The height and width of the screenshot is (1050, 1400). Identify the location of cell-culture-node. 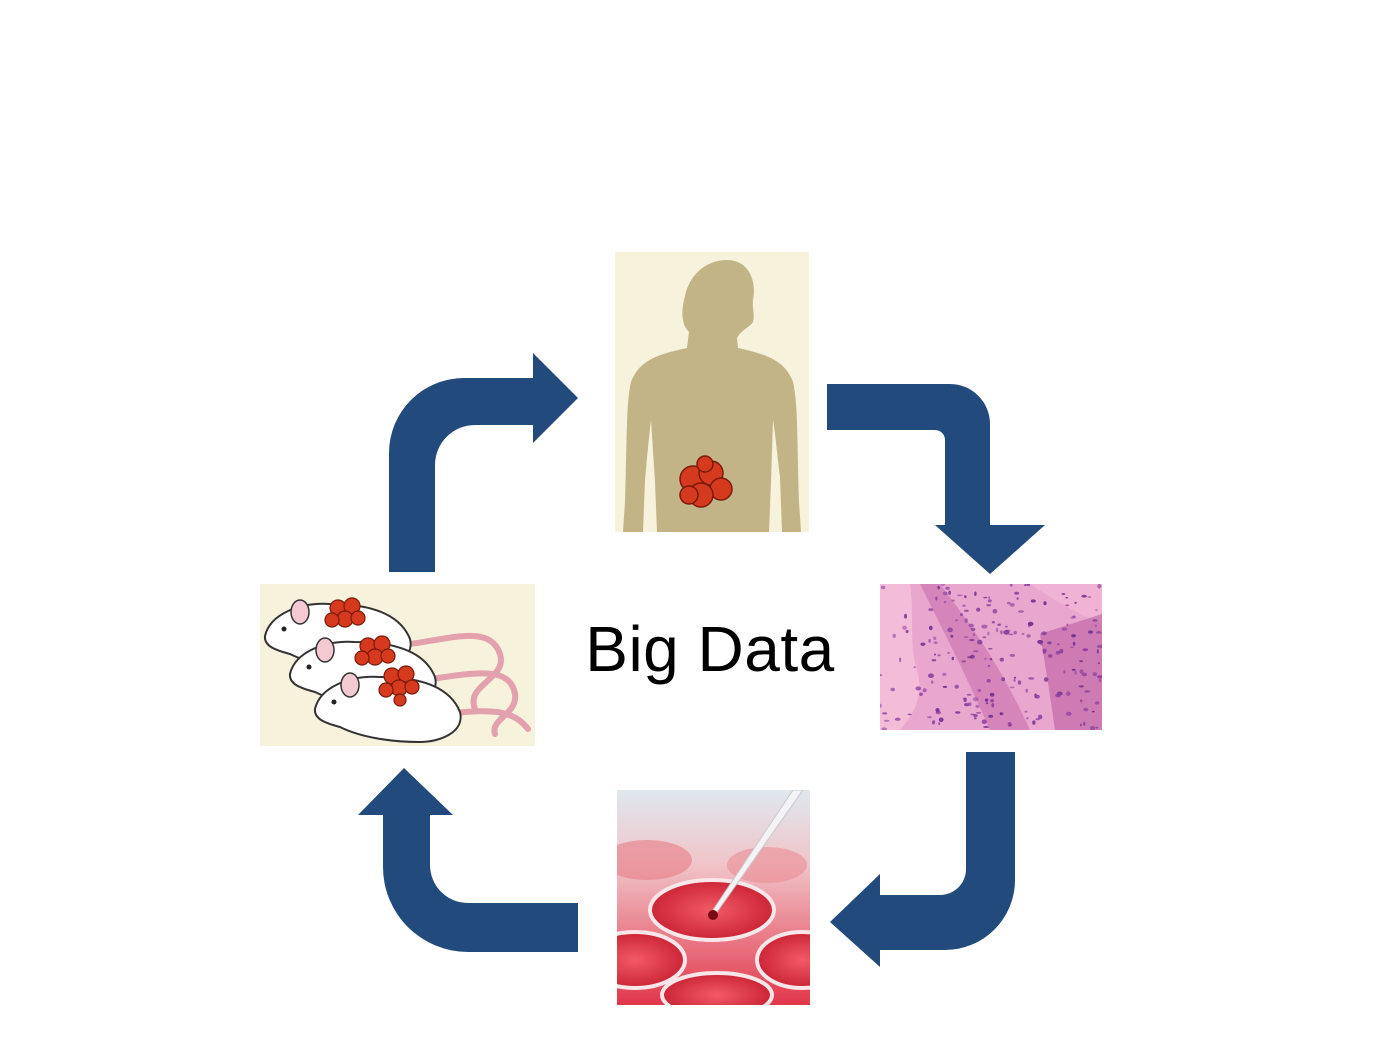
(713, 897).